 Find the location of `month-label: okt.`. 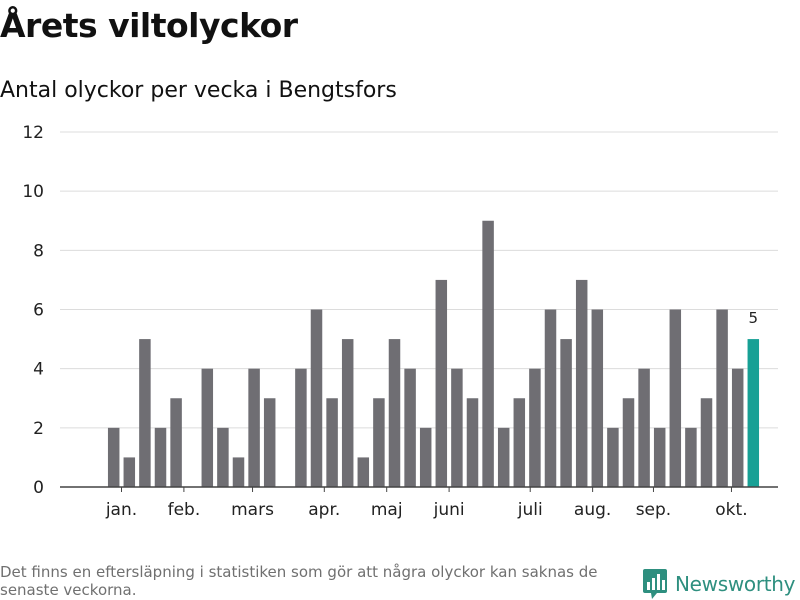

month-label: okt. is located at coordinates (731, 510).